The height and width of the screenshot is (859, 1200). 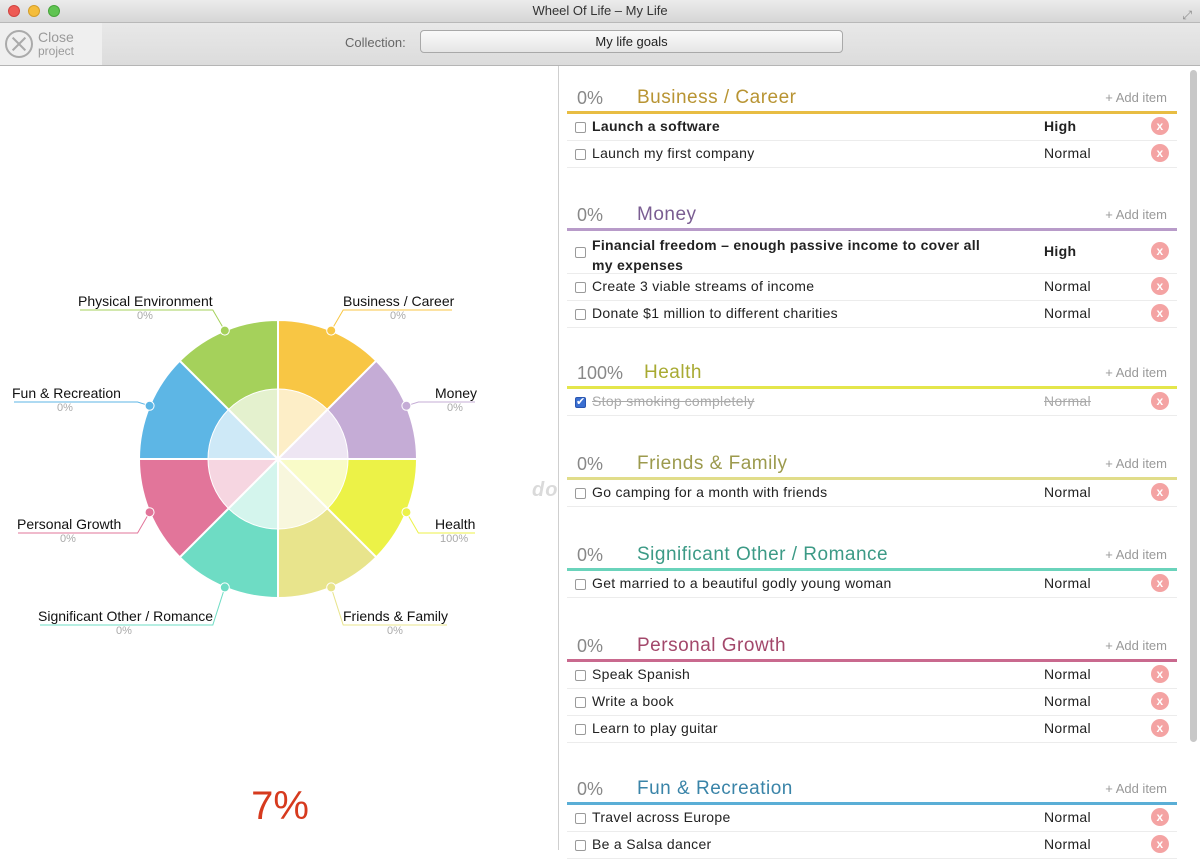 I want to click on item-text: Write a book, so click(x=633, y=701).